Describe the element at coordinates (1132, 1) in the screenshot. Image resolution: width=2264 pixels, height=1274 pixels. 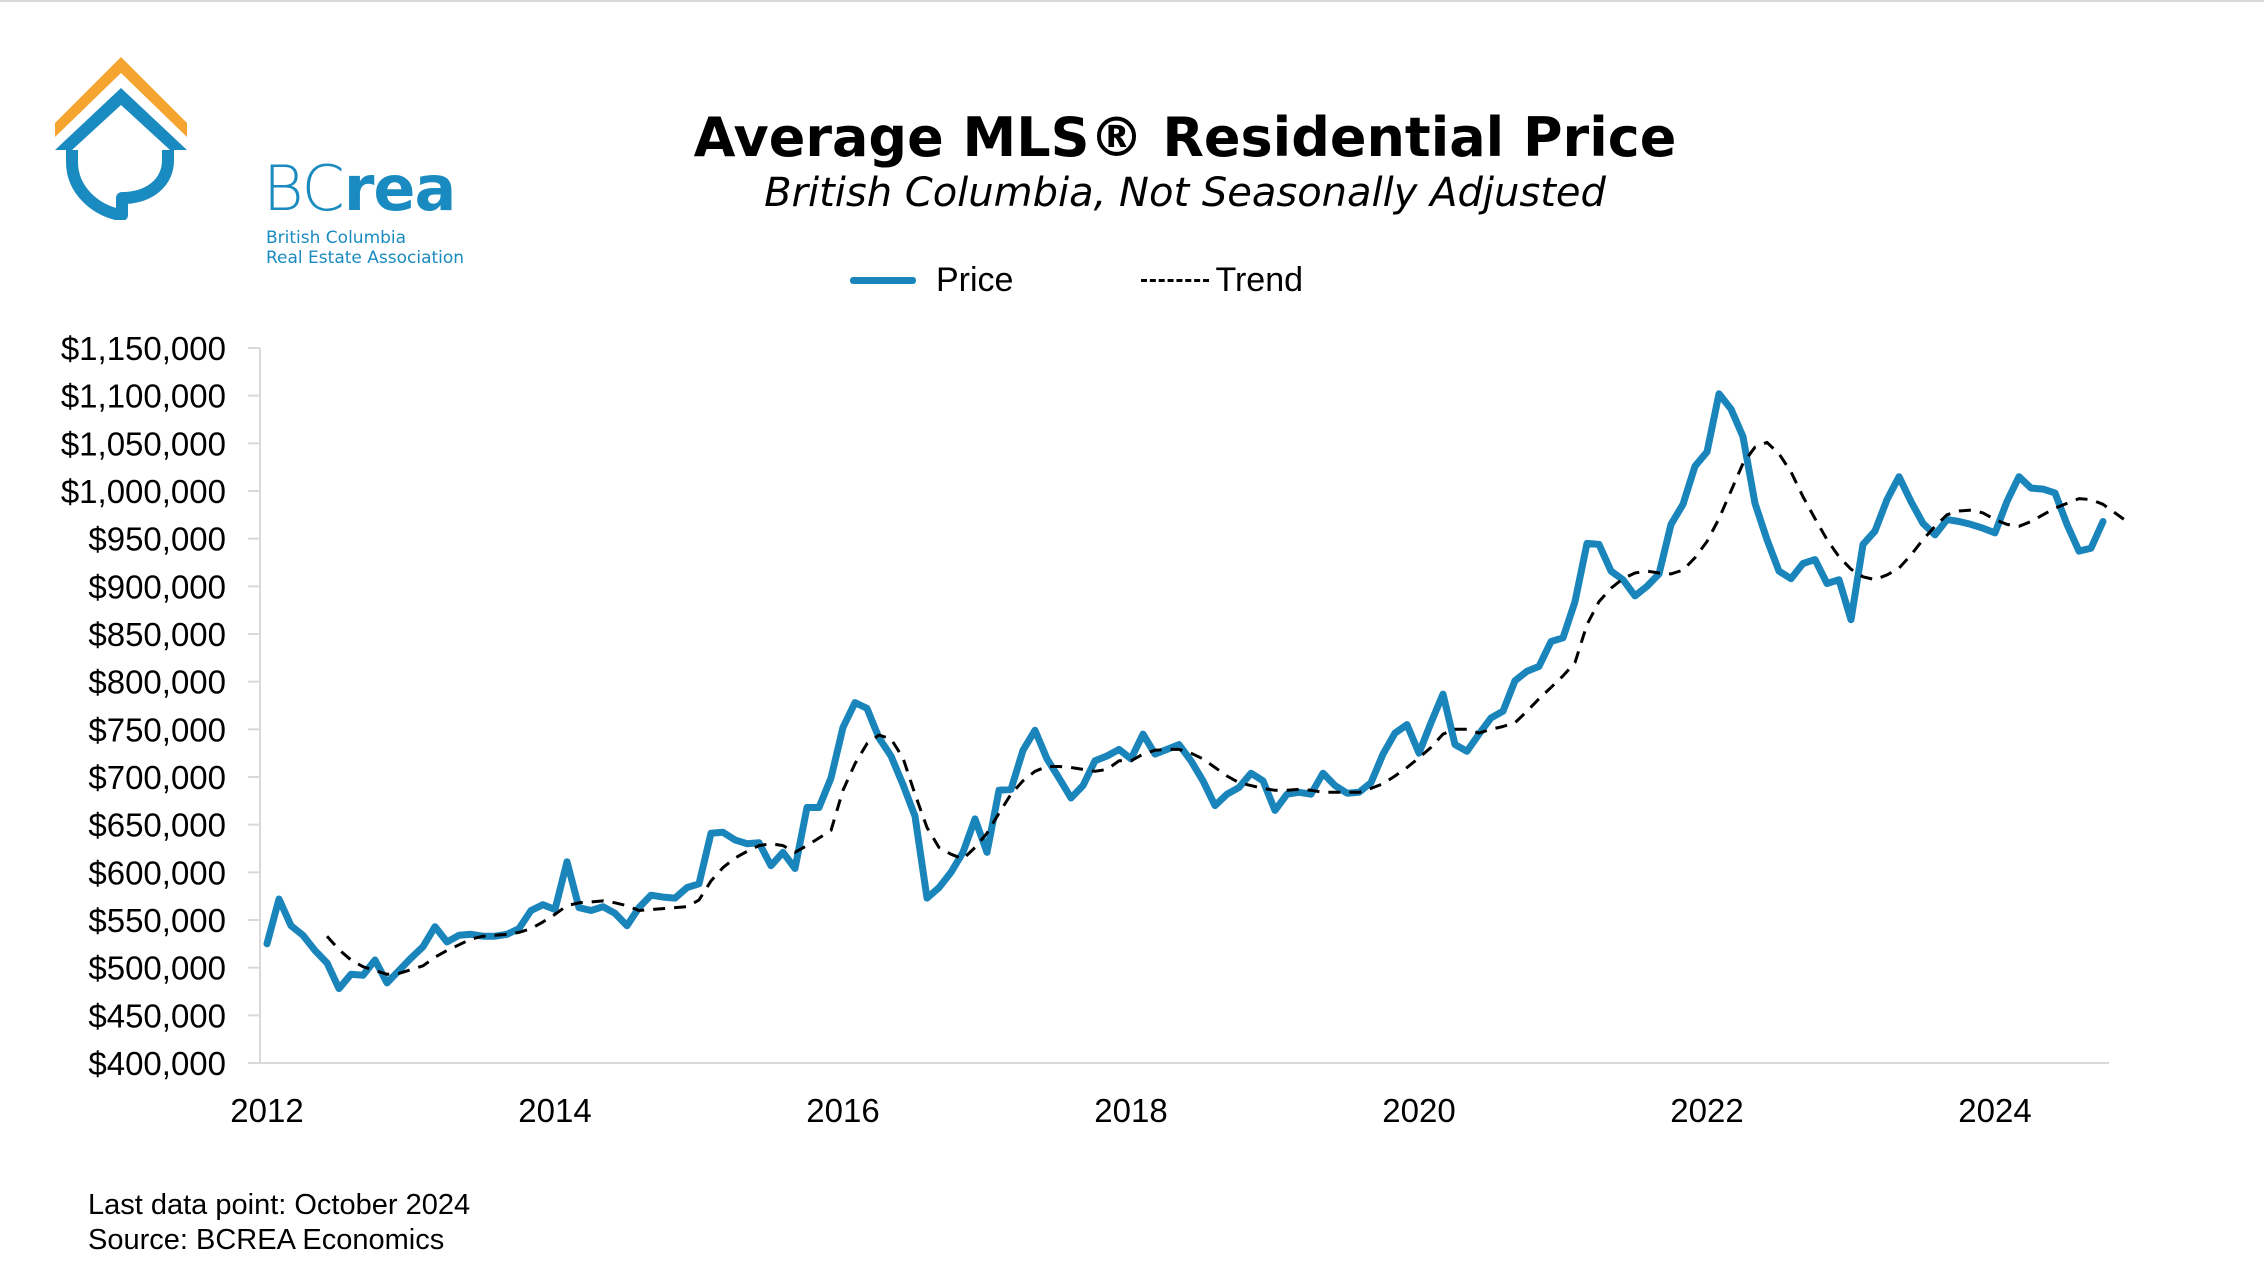
I see `top-border` at that location.